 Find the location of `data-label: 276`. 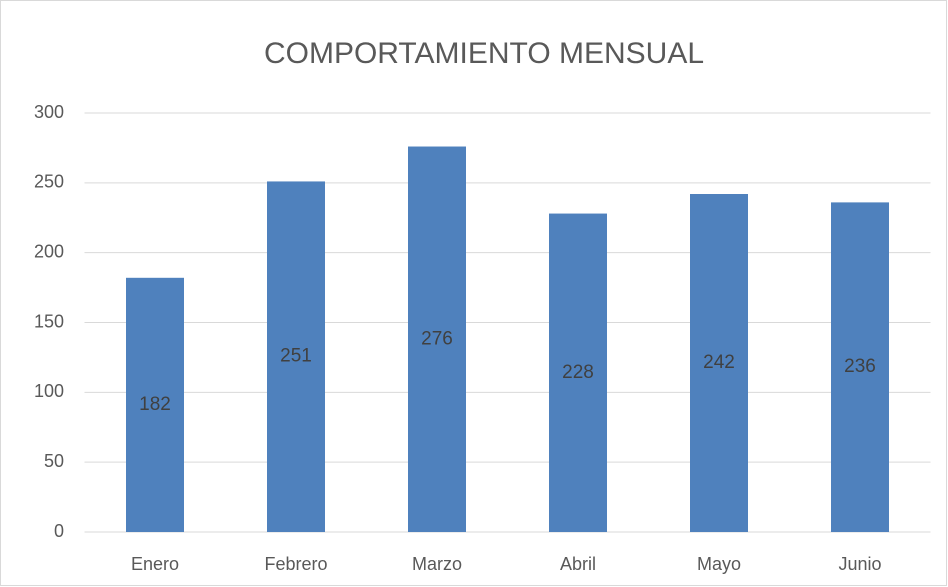

data-label: 276 is located at coordinates (437, 338).